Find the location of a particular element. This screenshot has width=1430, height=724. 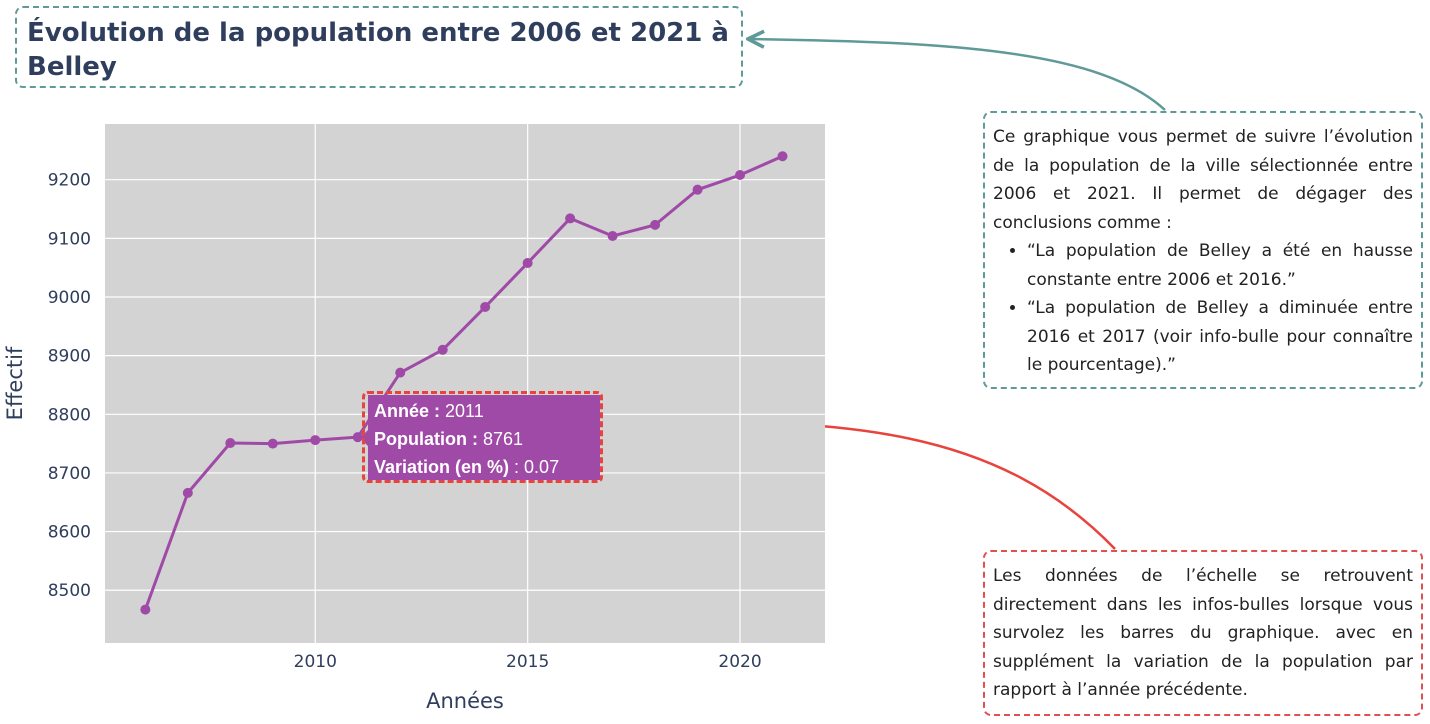

x-axis-ticks: 2010 2015 2020 is located at coordinates (528, 662).